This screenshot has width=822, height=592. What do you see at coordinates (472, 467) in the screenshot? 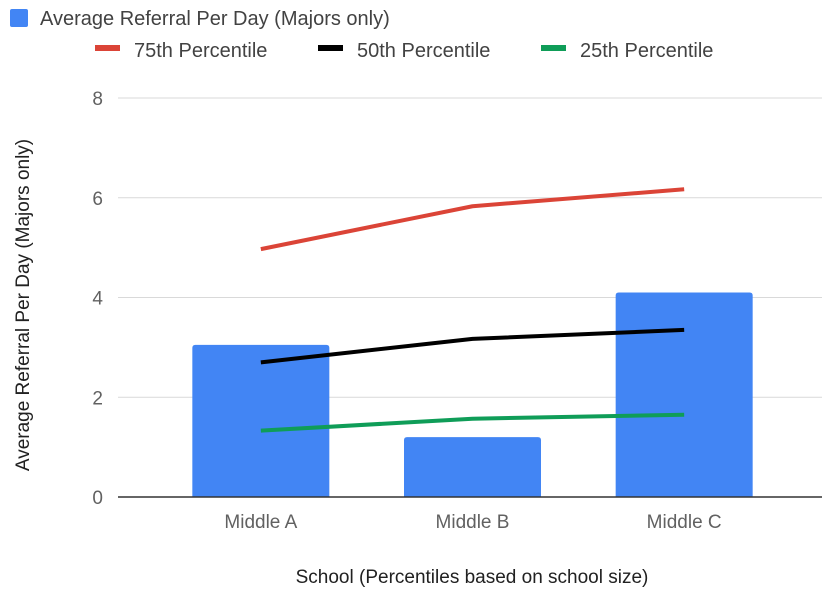
I see `bar-middle-b` at bounding box center [472, 467].